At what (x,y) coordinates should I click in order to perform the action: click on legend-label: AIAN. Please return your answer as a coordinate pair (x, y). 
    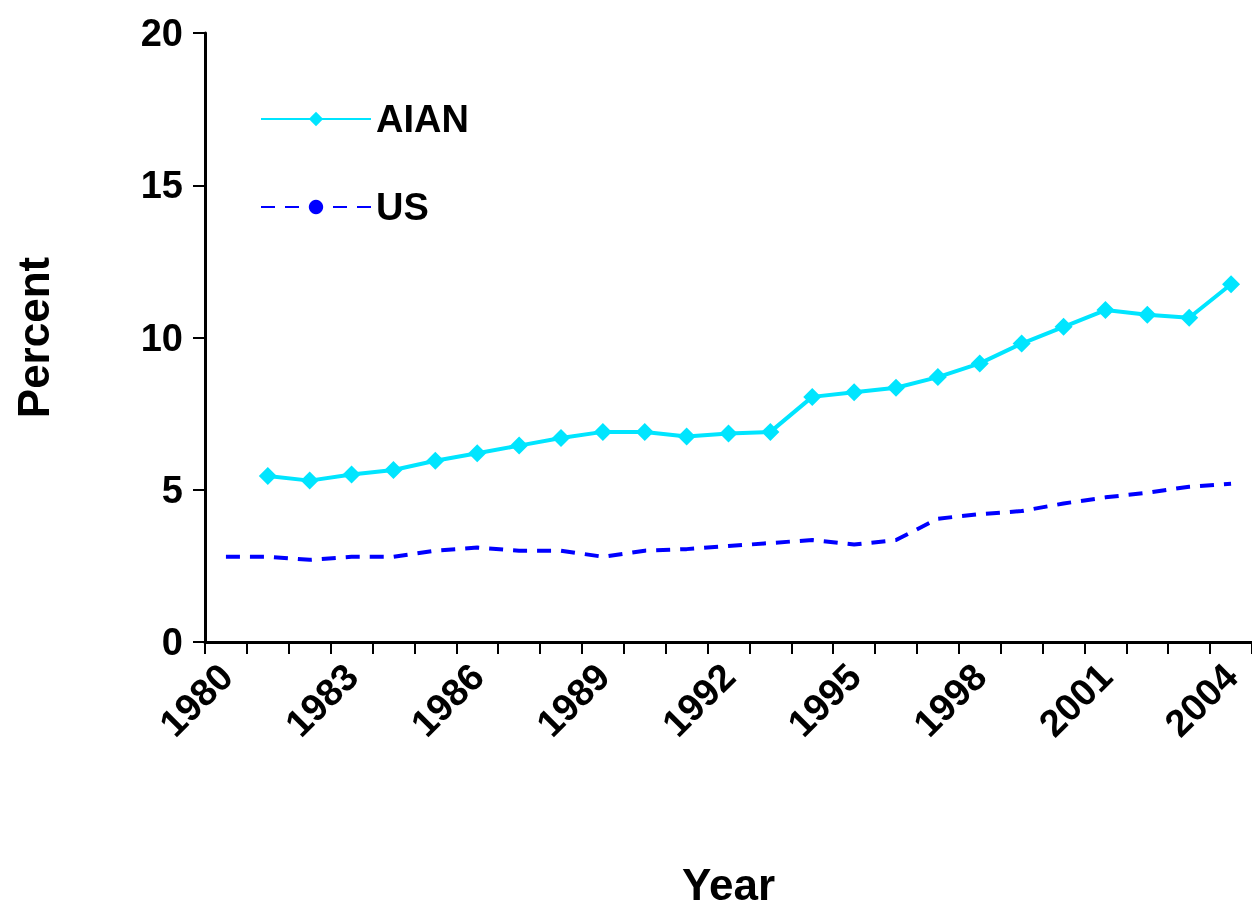
    Looking at the image, I should click on (422, 119).